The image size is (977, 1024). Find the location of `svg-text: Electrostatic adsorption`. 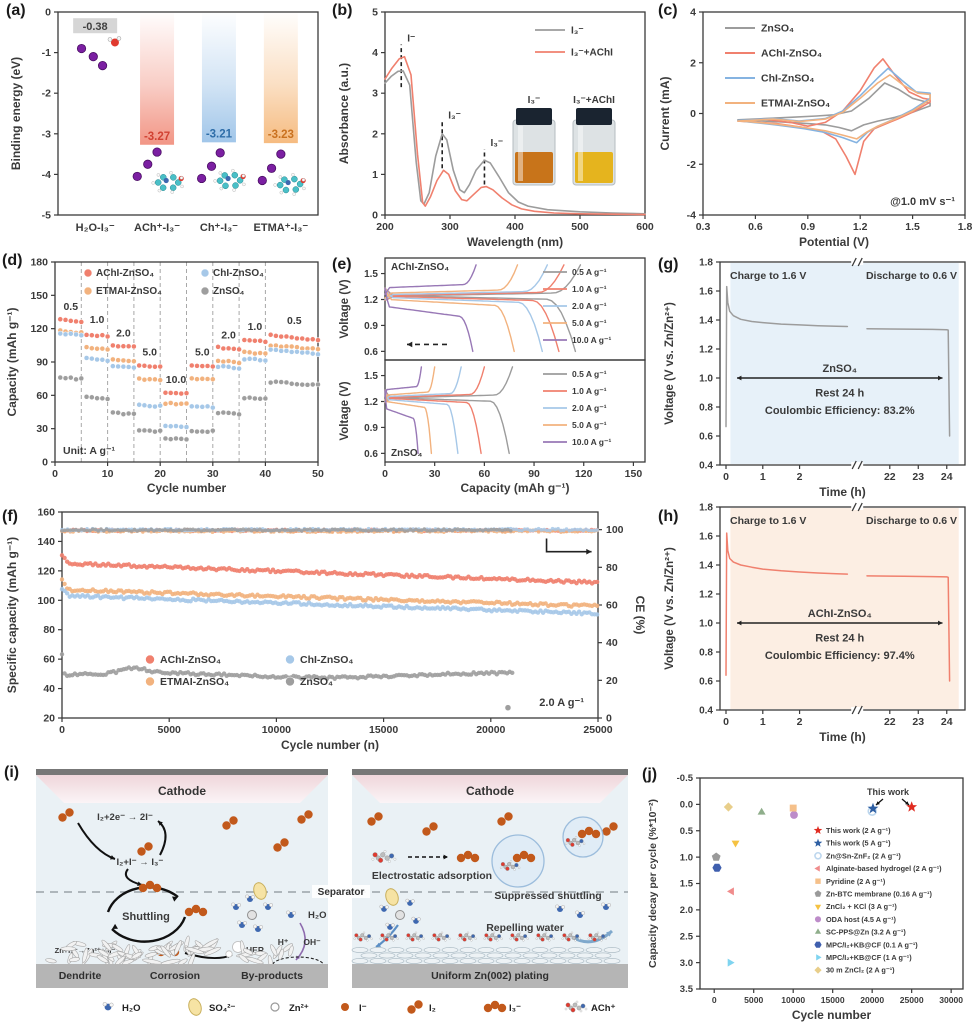

svg-text: Electrostatic adsorption is located at coordinates (432, 876).